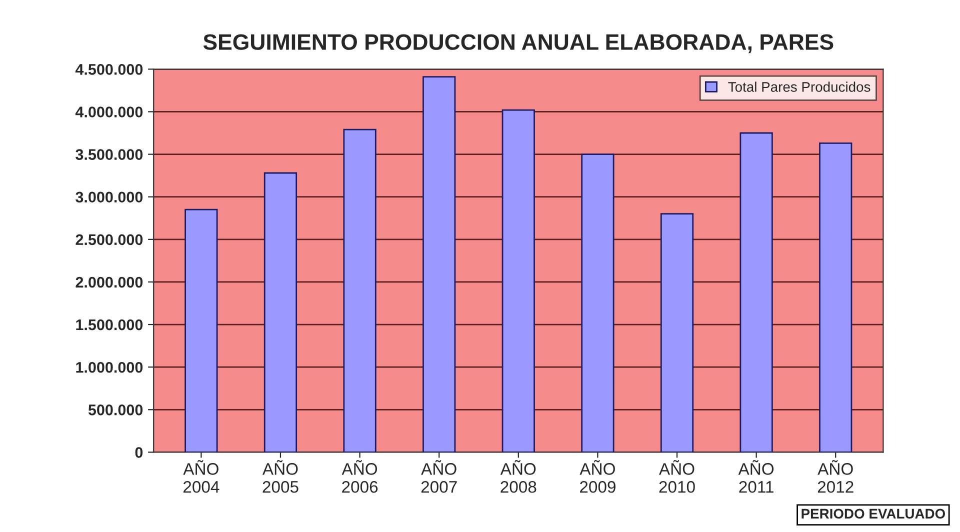 This screenshot has height=532, width=960. Describe the element at coordinates (598, 476) in the screenshot. I see `x-tick-label: AÑO 2009` at that location.